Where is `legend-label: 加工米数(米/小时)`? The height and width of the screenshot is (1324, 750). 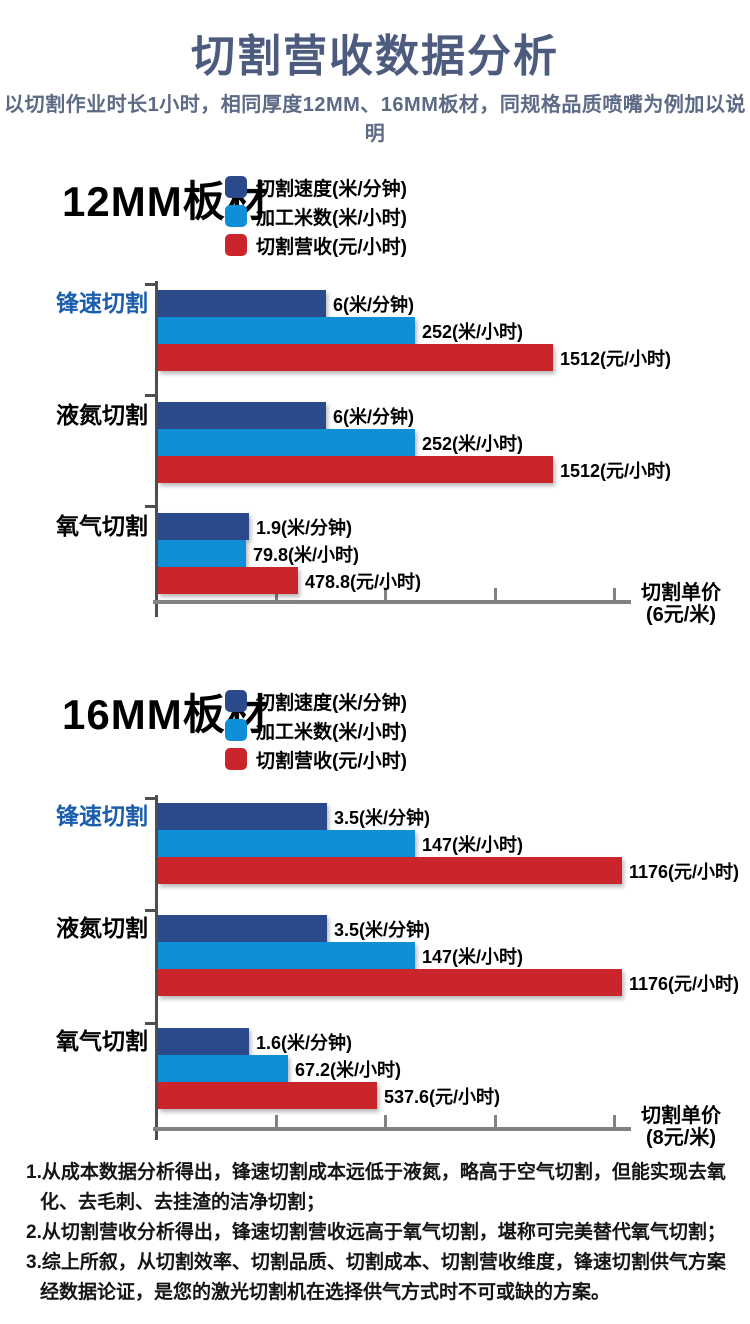 legend-label: 加工米数(米/小时) is located at coordinates (331, 218).